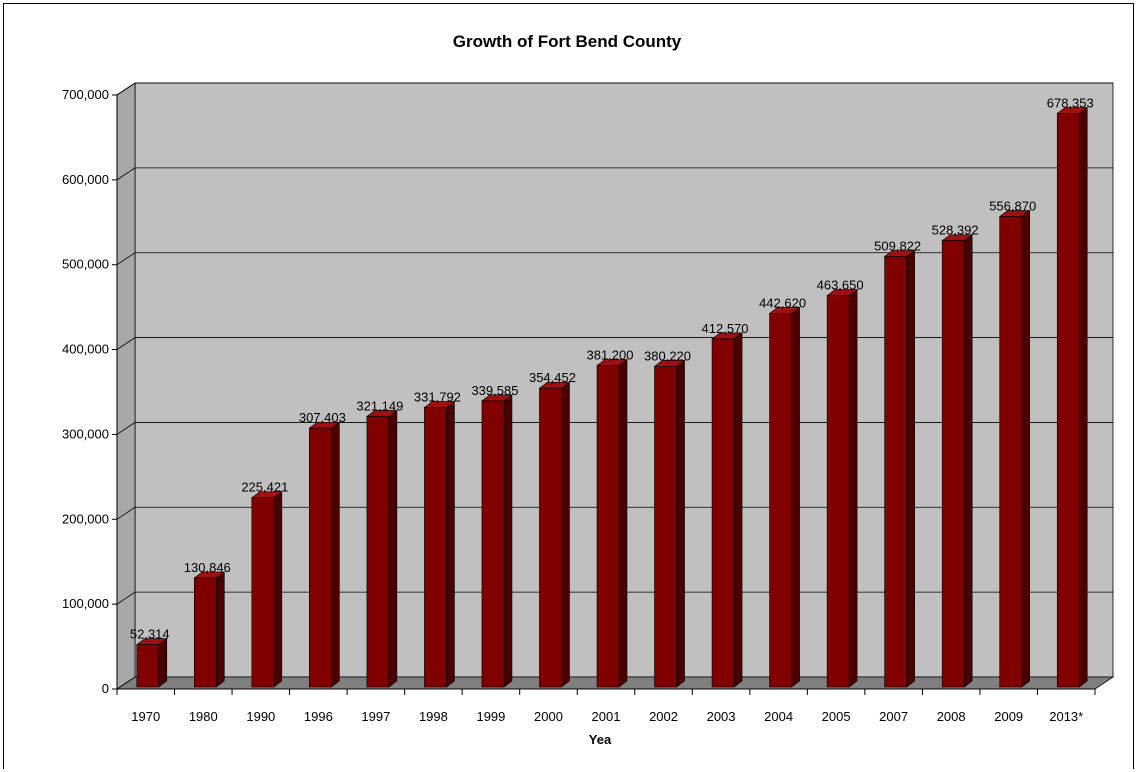 Image resolution: width=1137 pixels, height=772 pixels. What do you see at coordinates (610, 355) in the screenshot?
I see `data-label: 381,200` at bounding box center [610, 355].